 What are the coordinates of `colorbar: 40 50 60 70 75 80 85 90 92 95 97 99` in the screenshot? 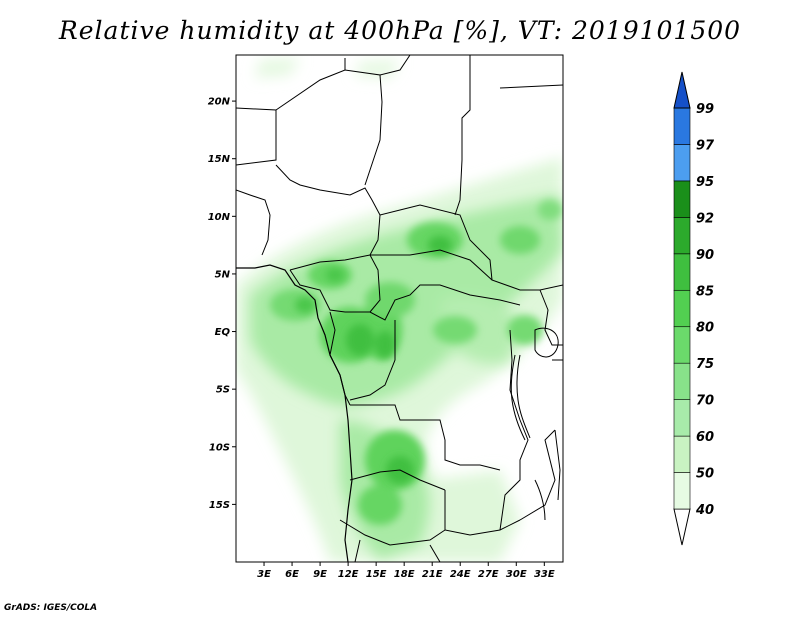 It's located at (694, 308).